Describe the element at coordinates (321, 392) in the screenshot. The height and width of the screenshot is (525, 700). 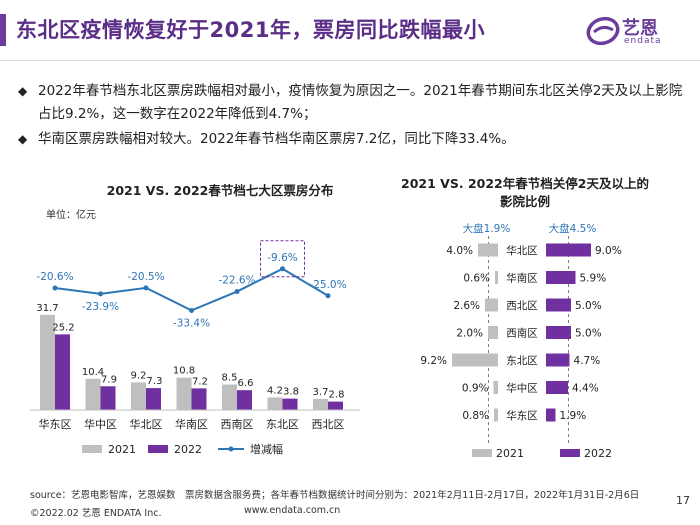
I see `value-label-2021-6: 3.7` at that location.